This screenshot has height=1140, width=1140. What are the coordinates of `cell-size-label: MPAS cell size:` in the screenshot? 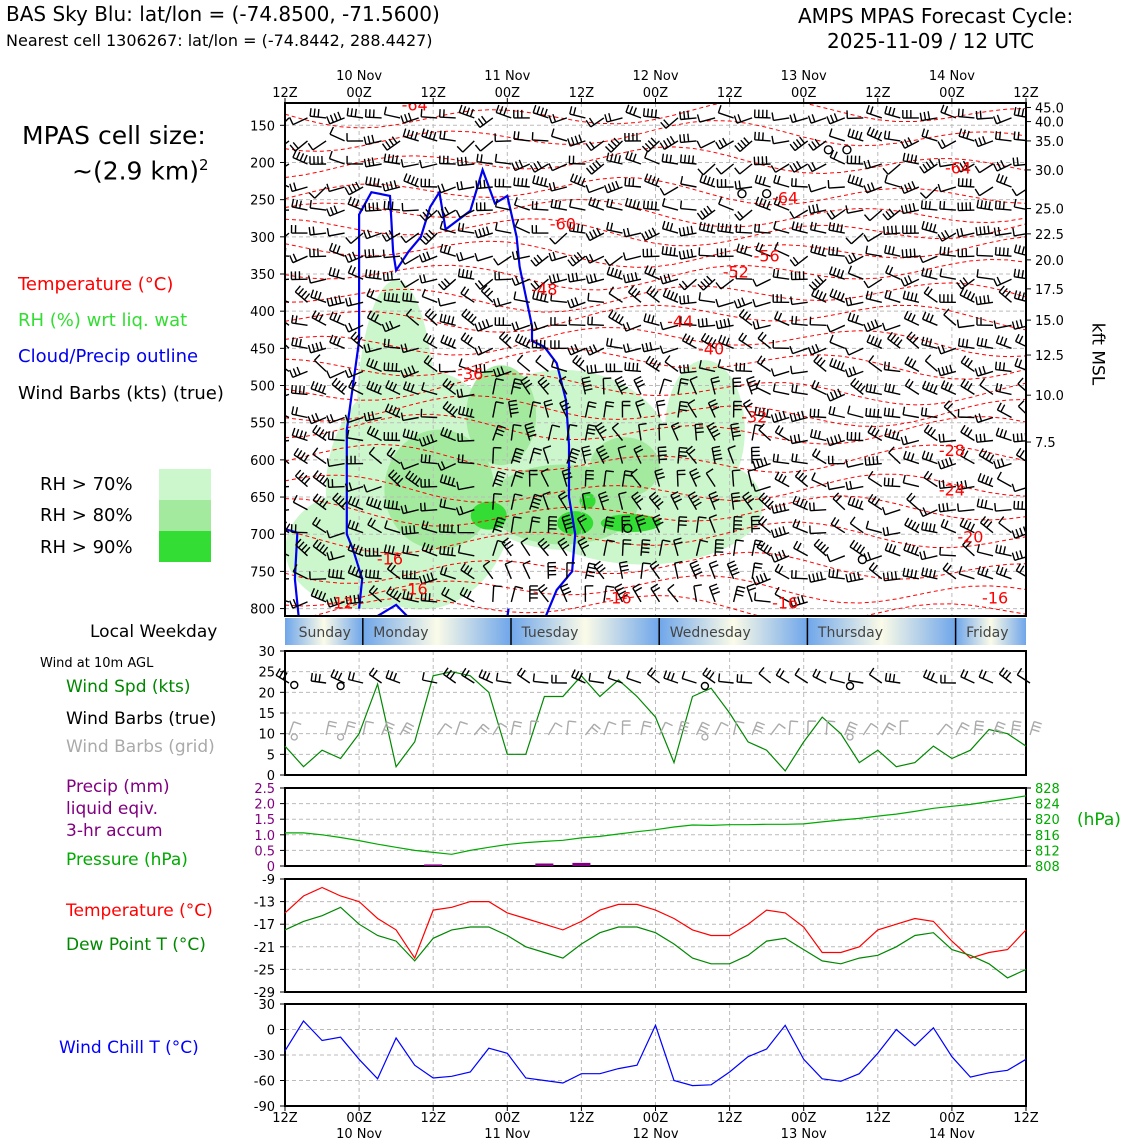 It's located at (114, 135).